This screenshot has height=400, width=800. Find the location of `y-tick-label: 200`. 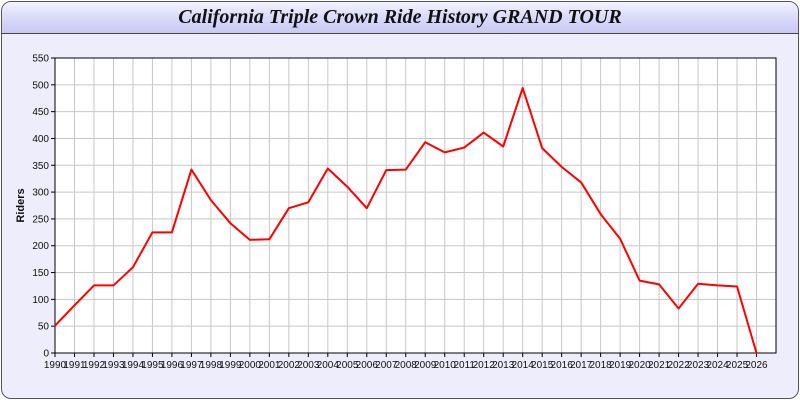

y-tick-label: 200 is located at coordinates (40, 246).